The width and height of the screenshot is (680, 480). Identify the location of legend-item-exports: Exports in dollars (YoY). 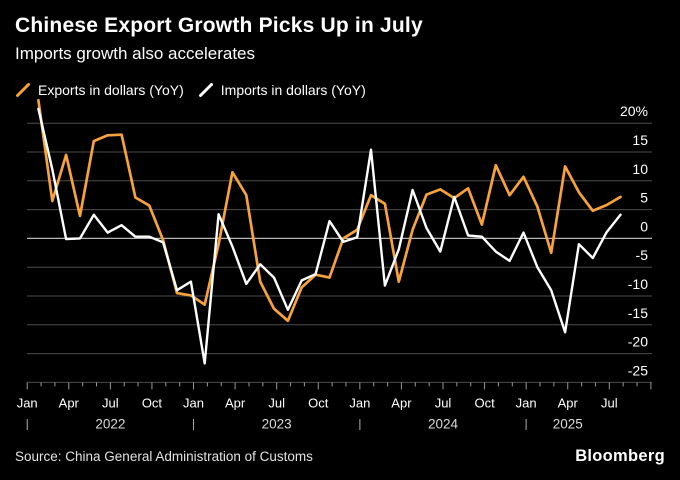
(99, 90).